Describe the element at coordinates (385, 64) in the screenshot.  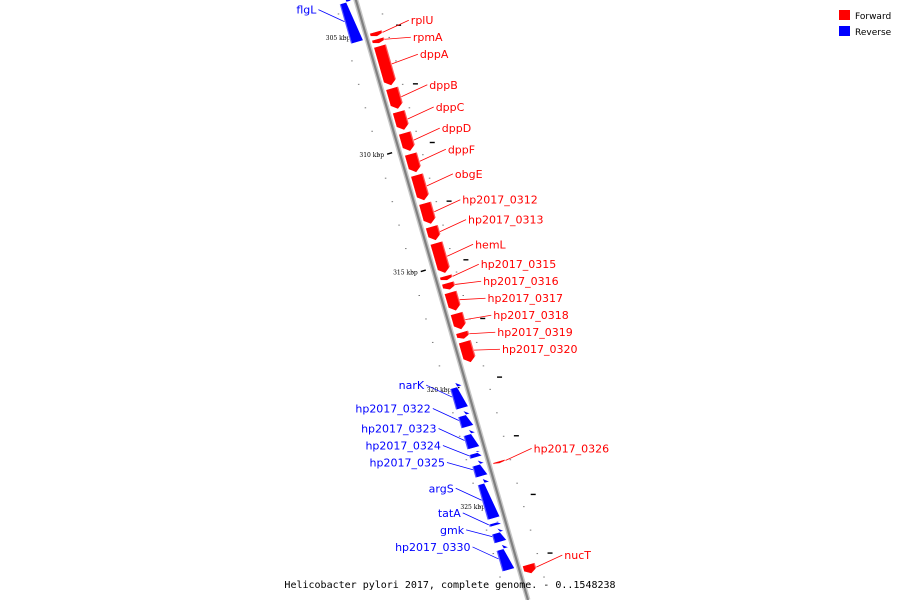
I see `gene-dppA` at that location.